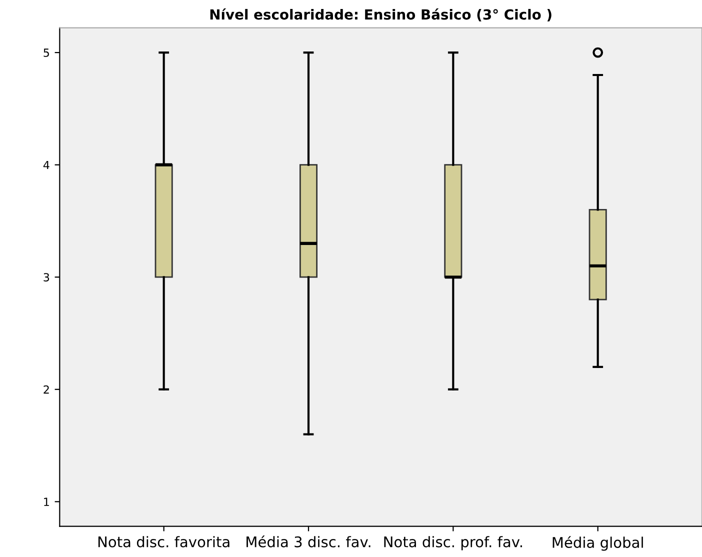 This screenshot has height=557, width=702. Describe the element at coordinates (308, 542) in the screenshot. I see `x-tick-label: Média 3 disc. fav.` at that location.